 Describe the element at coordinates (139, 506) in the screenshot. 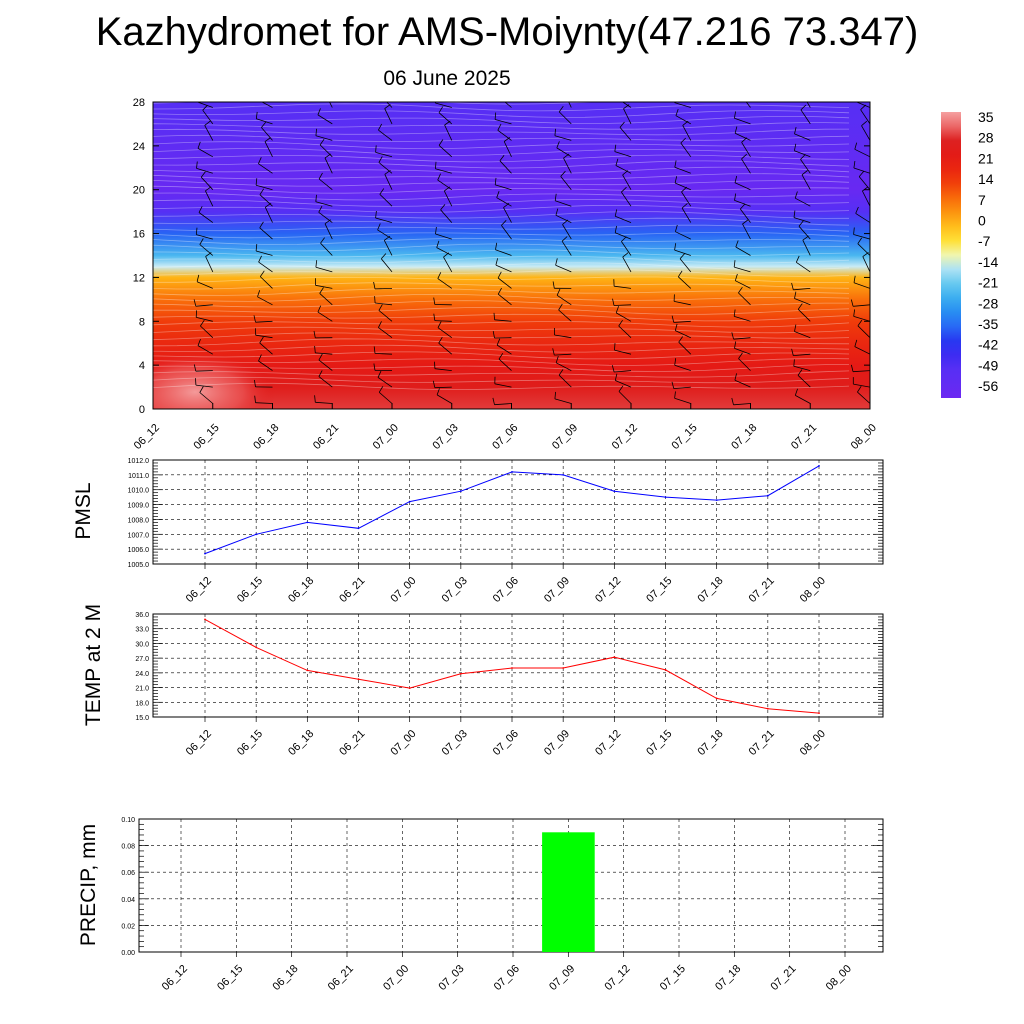

I see `y-tick-label: 1009.0` at that location.